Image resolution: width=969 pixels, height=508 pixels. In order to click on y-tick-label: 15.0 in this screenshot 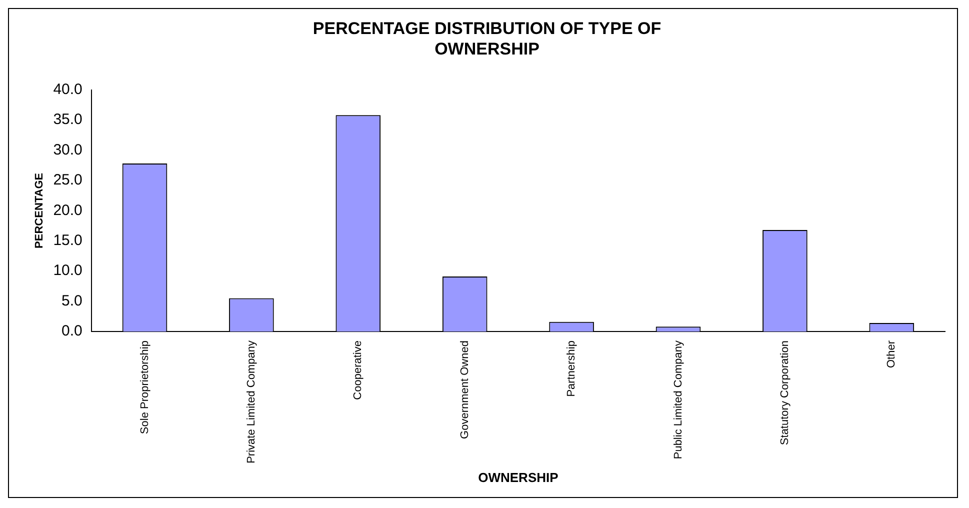, I will do `click(67, 241)`.